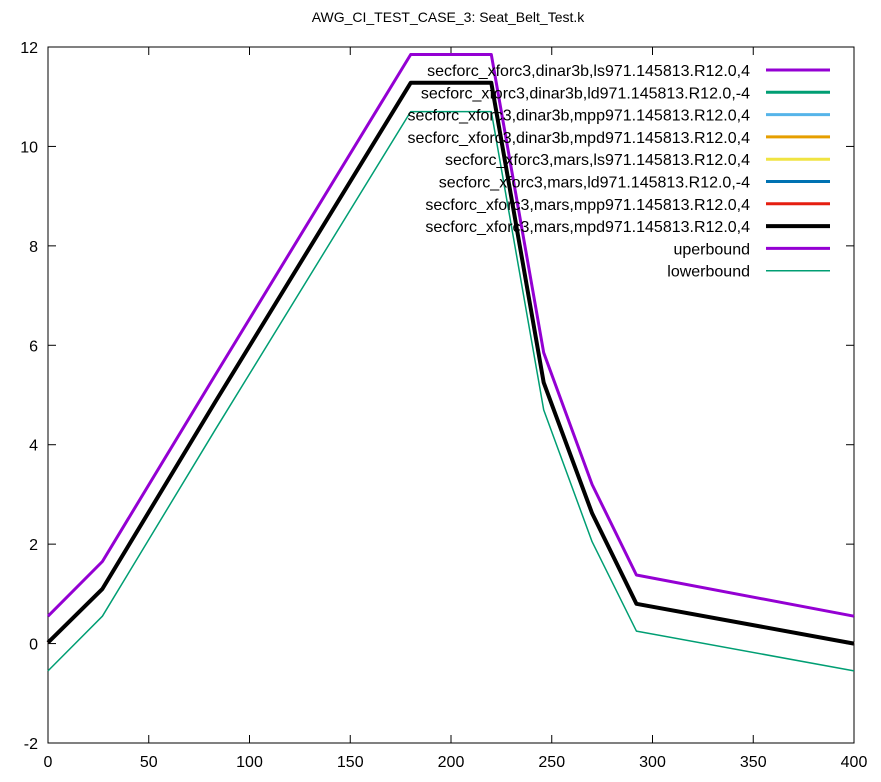 The image size is (881, 782). What do you see at coordinates (33, 446) in the screenshot?
I see `y-tick-label: 4` at bounding box center [33, 446].